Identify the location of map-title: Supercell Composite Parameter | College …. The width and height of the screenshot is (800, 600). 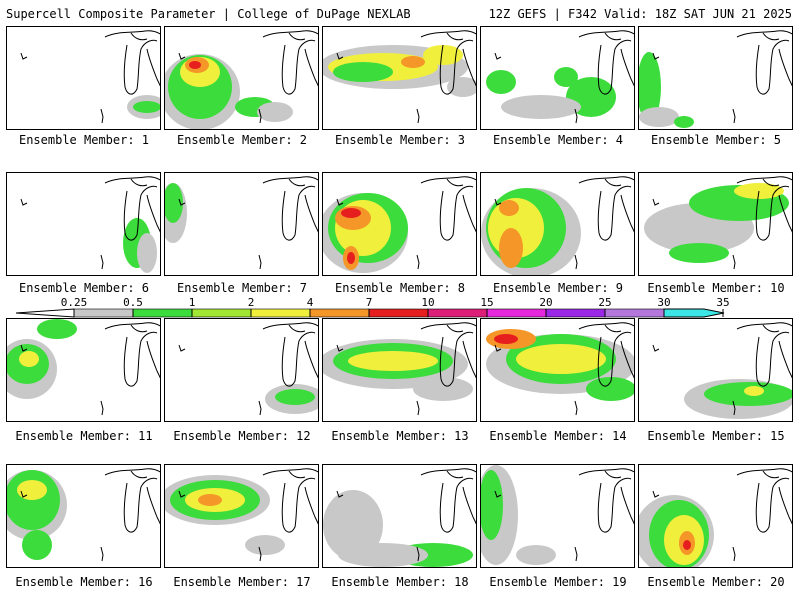
(208, 14).